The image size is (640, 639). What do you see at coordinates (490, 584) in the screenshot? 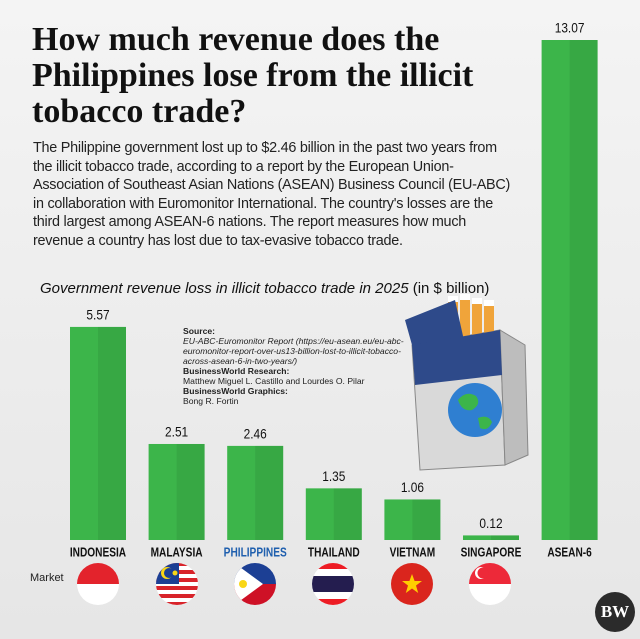
I see `flag-singapore` at bounding box center [490, 584].